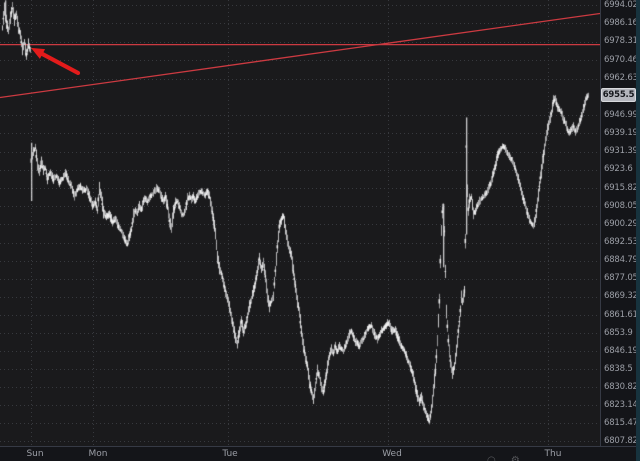 The image size is (640, 461). Describe the element at coordinates (621, 314) in the screenshot. I see `price-axis-label: 6861.61` at that location.